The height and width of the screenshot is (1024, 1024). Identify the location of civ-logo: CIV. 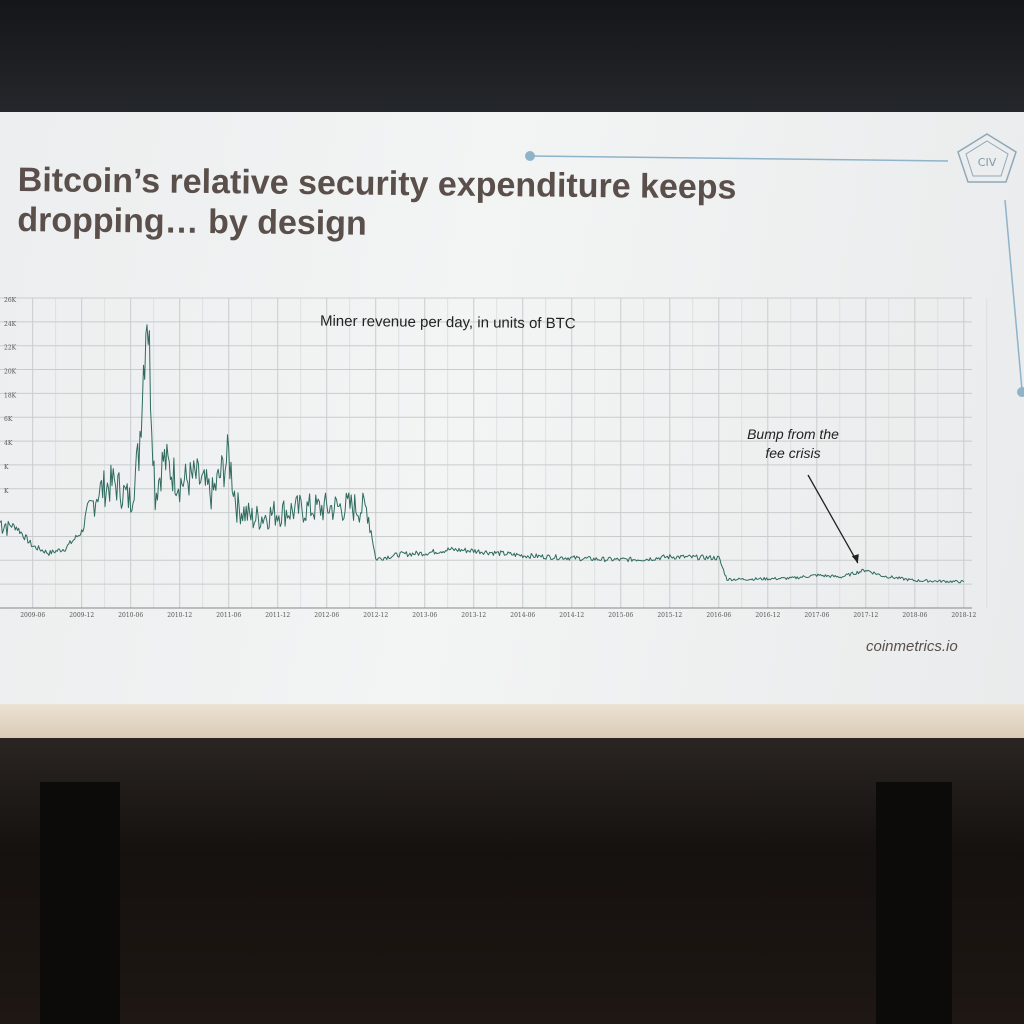
(987, 158).